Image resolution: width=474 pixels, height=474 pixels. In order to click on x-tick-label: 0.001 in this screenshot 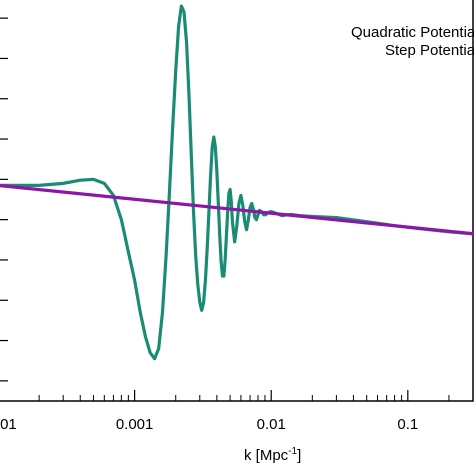, I will do `click(135, 424)`.